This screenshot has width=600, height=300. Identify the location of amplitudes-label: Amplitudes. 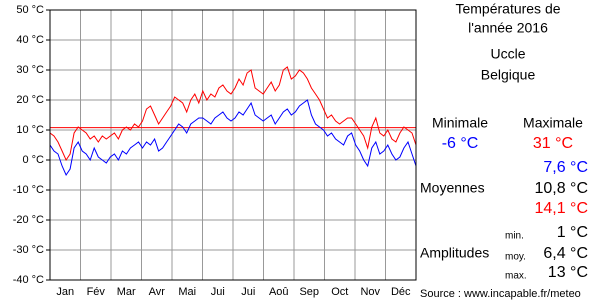
(454, 253).